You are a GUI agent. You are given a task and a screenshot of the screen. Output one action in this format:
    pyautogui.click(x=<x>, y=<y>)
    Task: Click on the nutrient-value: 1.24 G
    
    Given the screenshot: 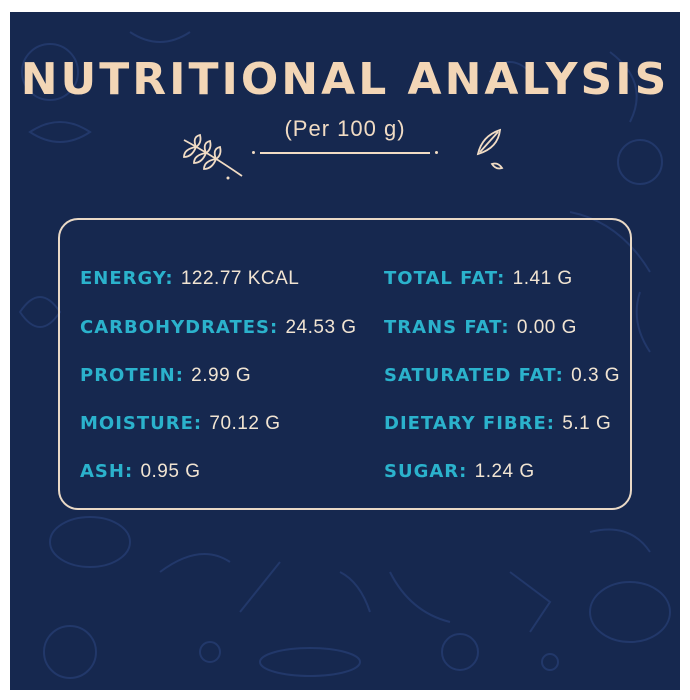 What is the action you would take?
    pyautogui.click(x=504, y=471)
    